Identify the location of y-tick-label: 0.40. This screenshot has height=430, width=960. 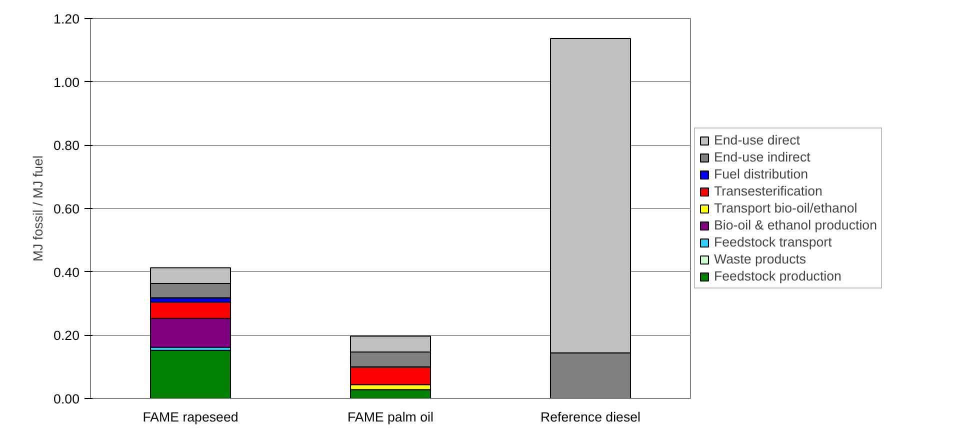
(67, 272).